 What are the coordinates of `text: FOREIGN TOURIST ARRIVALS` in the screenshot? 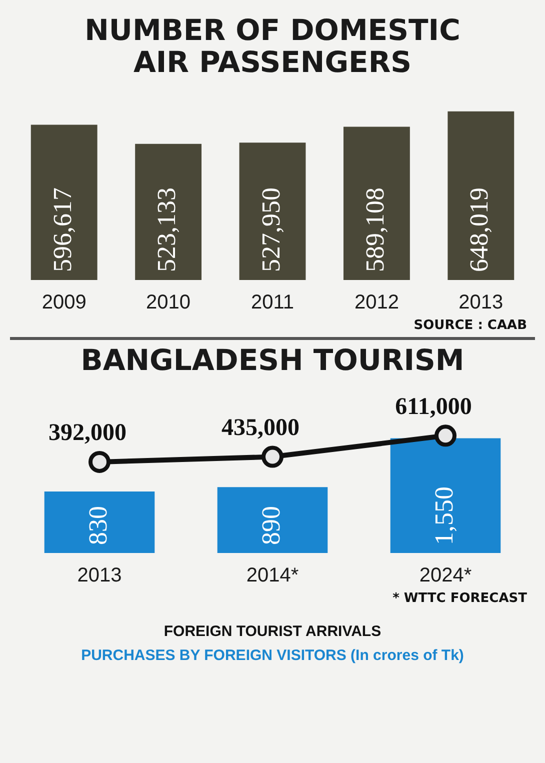 It's located at (273, 631).